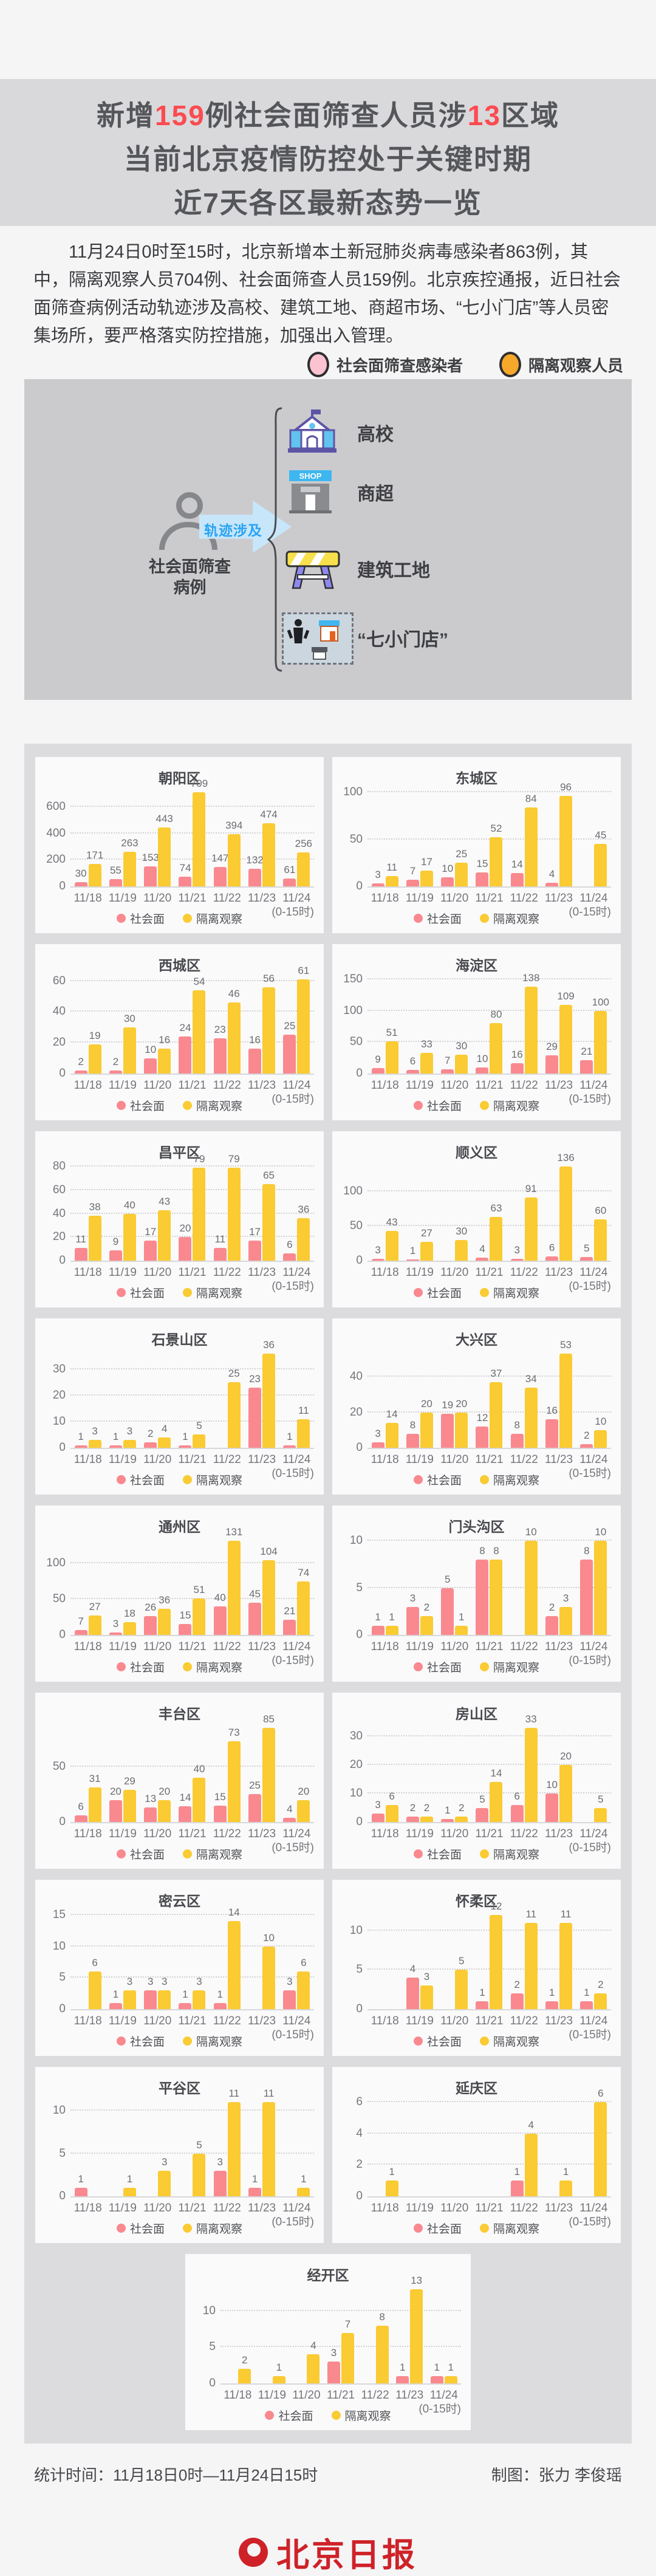 This screenshot has height=2576, width=656. What do you see at coordinates (482, 1430) in the screenshot?
I see `bar-slot: 12` at bounding box center [482, 1430].